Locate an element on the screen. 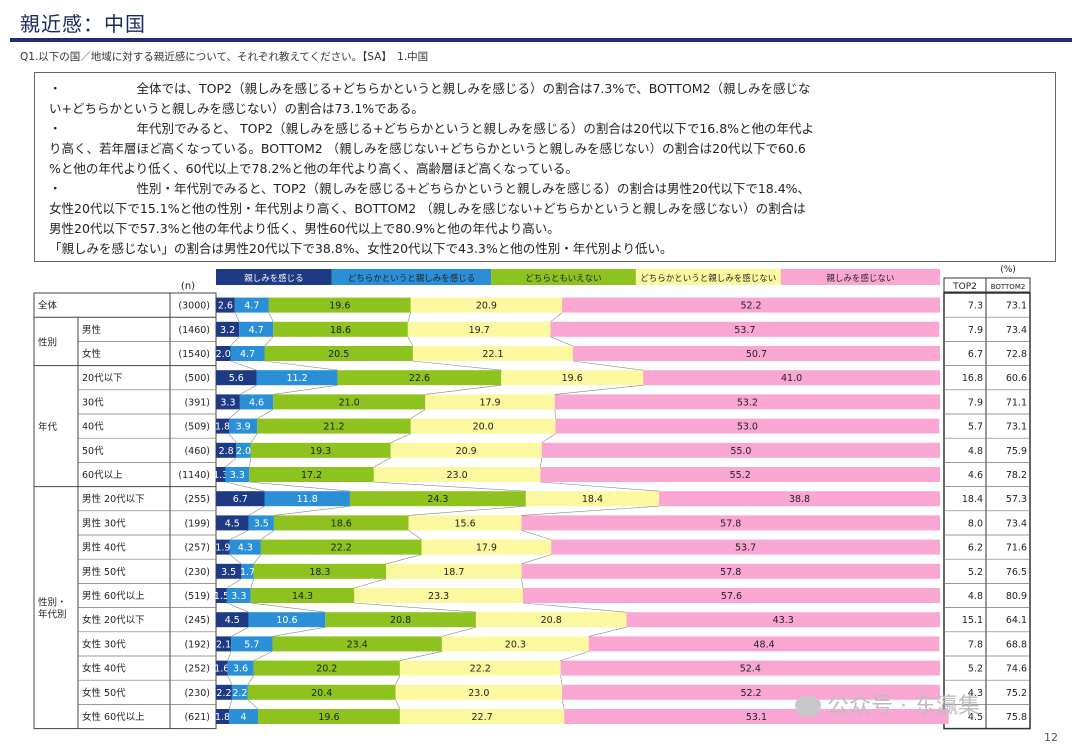 Image resolution: width=1080 pixels, height=748 pixels. bar-value-label: 43.3 is located at coordinates (783, 620).